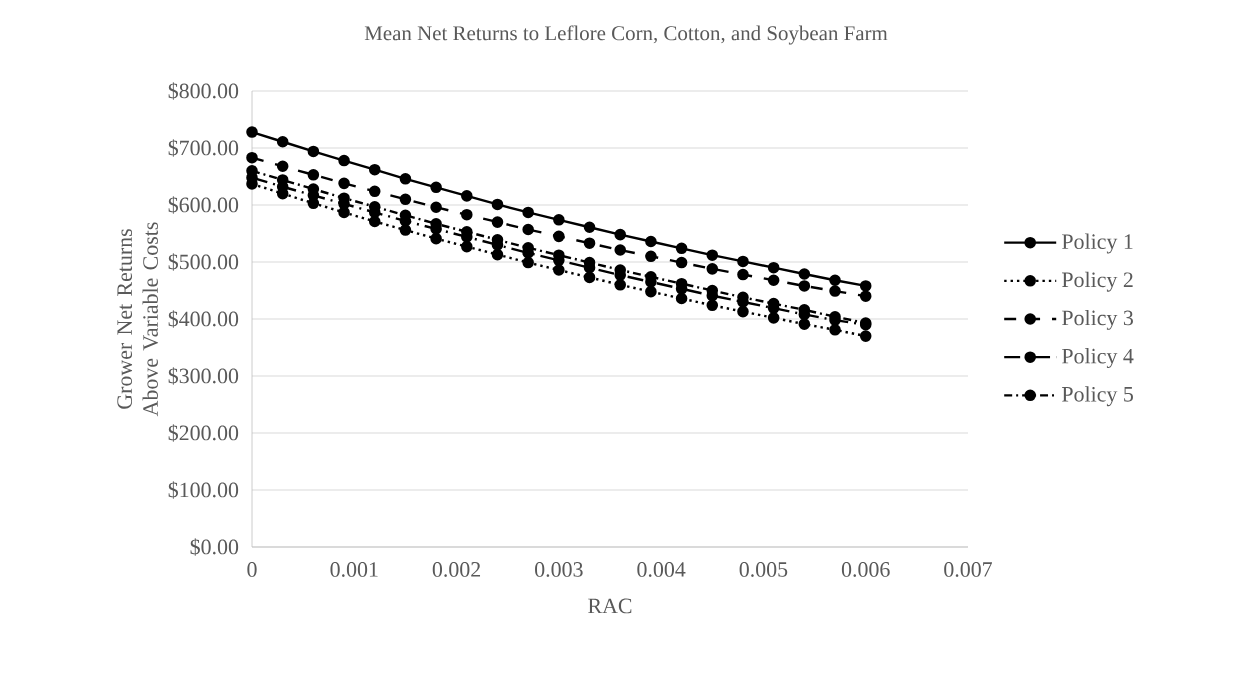 This screenshot has width=1254, height=677. Describe the element at coordinates (138, 319) in the screenshot. I see `y-axis-title: Grower Net Returns Above Variable Costs` at that location.